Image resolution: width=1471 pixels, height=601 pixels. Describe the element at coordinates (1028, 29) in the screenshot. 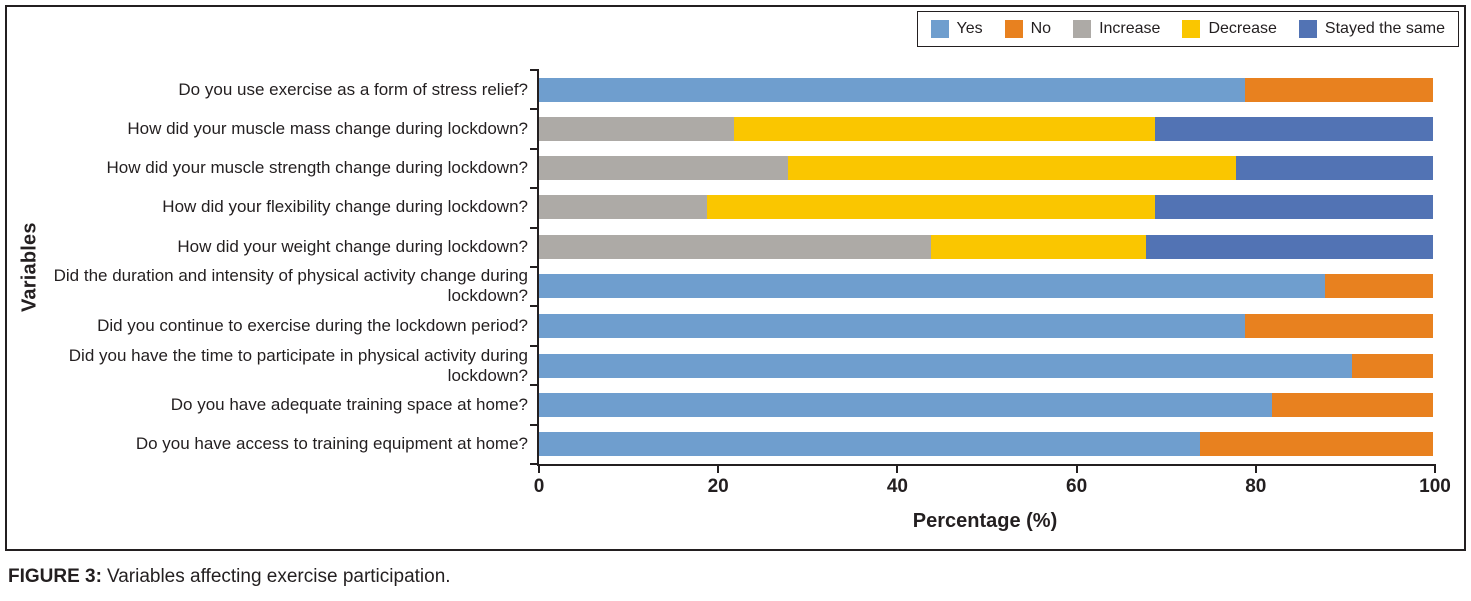

I see `legend-item-no: No` at that location.